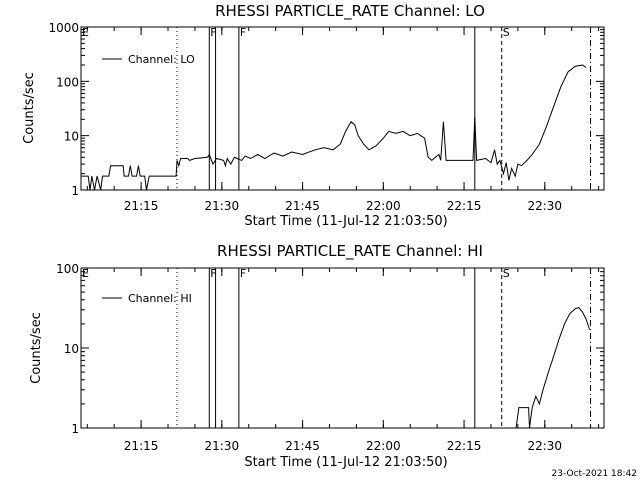  I want to click on x-tick-label-hi: 22:00, so click(383, 446).